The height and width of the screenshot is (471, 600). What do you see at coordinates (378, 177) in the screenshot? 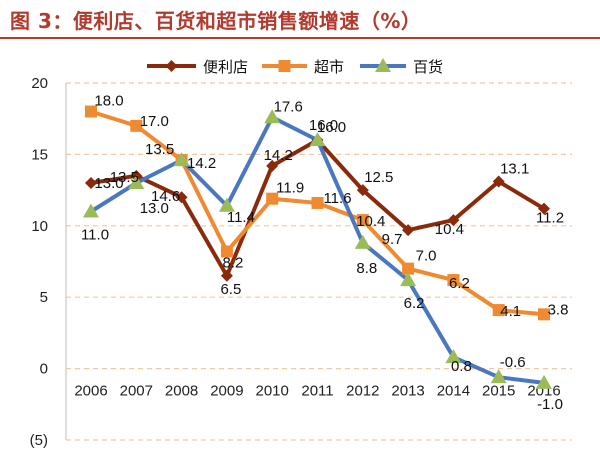
I see `data-label: 12.5` at bounding box center [378, 177].